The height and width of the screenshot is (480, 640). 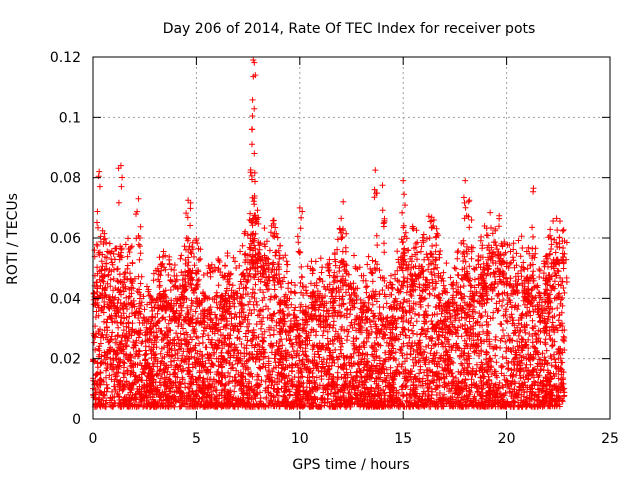 I want to click on x-axis-label: GPS time / hours, so click(x=350, y=465).